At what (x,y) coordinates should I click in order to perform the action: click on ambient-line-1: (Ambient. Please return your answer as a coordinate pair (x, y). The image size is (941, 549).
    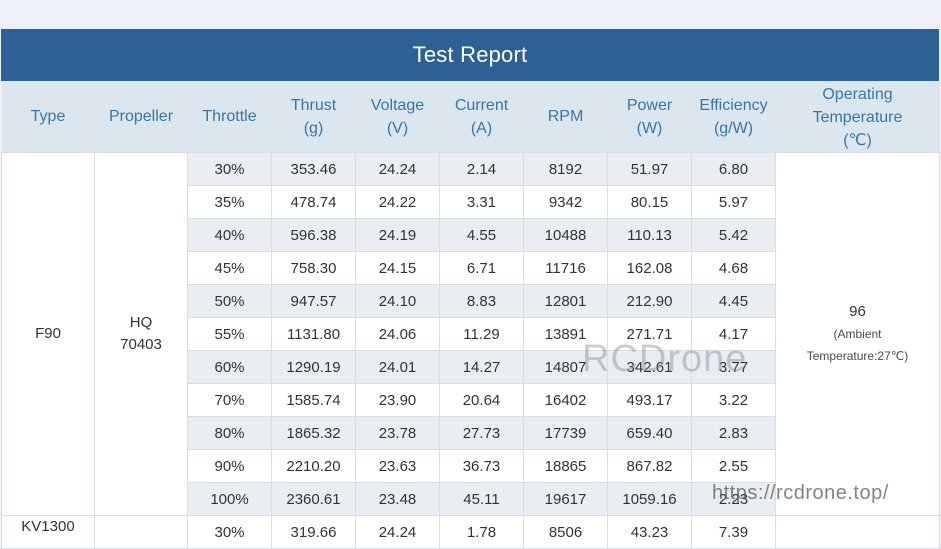
    Looking at the image, I should click on (857, 334).